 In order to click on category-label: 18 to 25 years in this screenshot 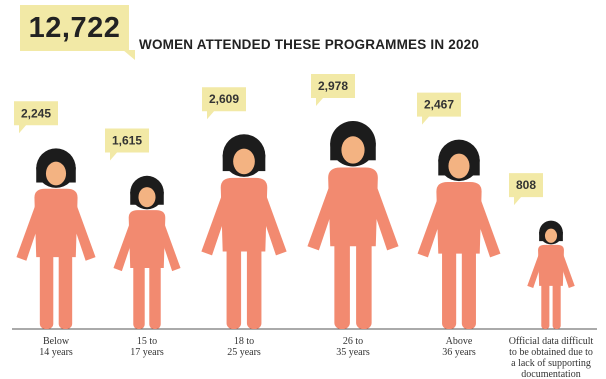, I will do `click(244, 347)`.